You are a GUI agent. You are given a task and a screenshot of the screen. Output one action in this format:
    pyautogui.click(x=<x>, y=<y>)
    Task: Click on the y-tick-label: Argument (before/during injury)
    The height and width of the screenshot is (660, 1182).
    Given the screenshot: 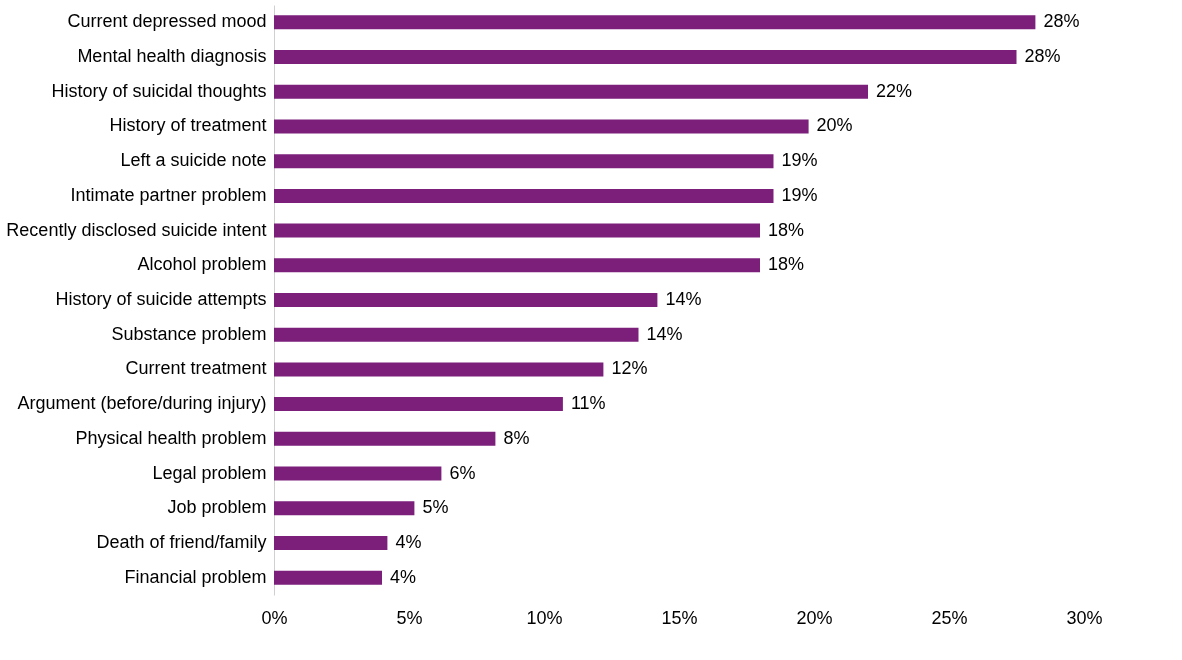 What is the action you would take?
    pyautogui.click(x=142, y=403)
    